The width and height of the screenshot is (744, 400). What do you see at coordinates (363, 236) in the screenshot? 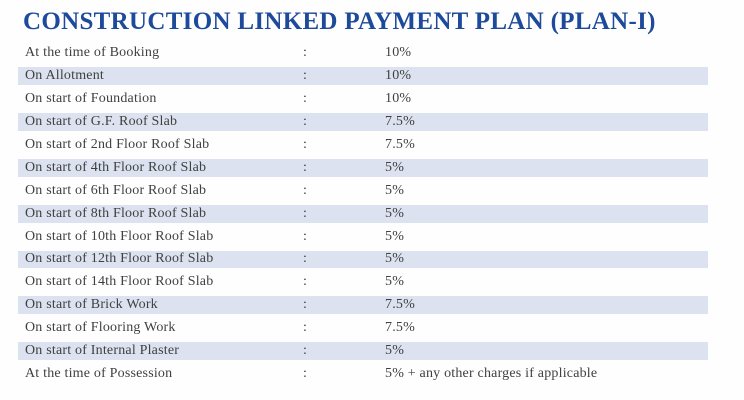
I see `table-row: On start of 10th Floor Roof Slab : 5%` at bounding box center [363, 236].